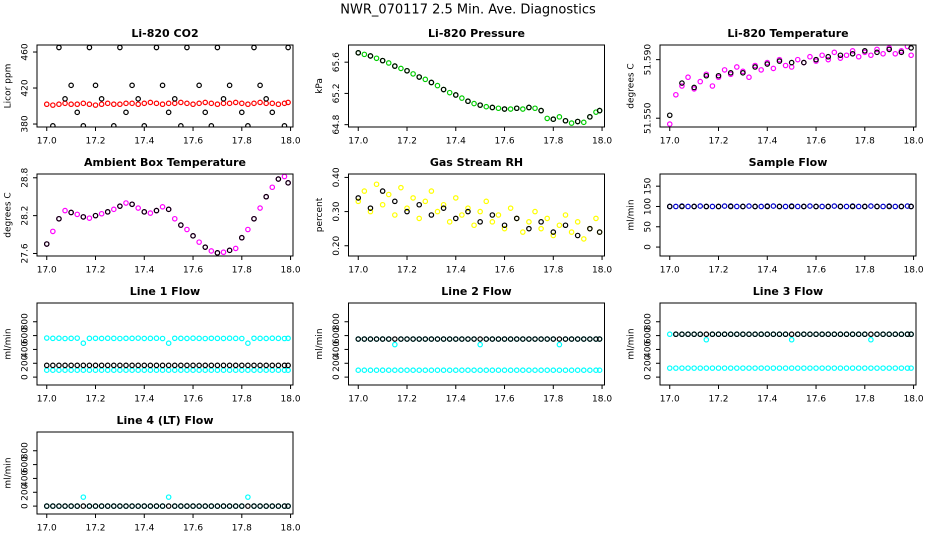 The height and width of the screenshot is (540, 936). What do you see at coordinates (337, 124) in the screenshot?
I see `y-tick-label: 64.8` at bounding box center [337, 124].